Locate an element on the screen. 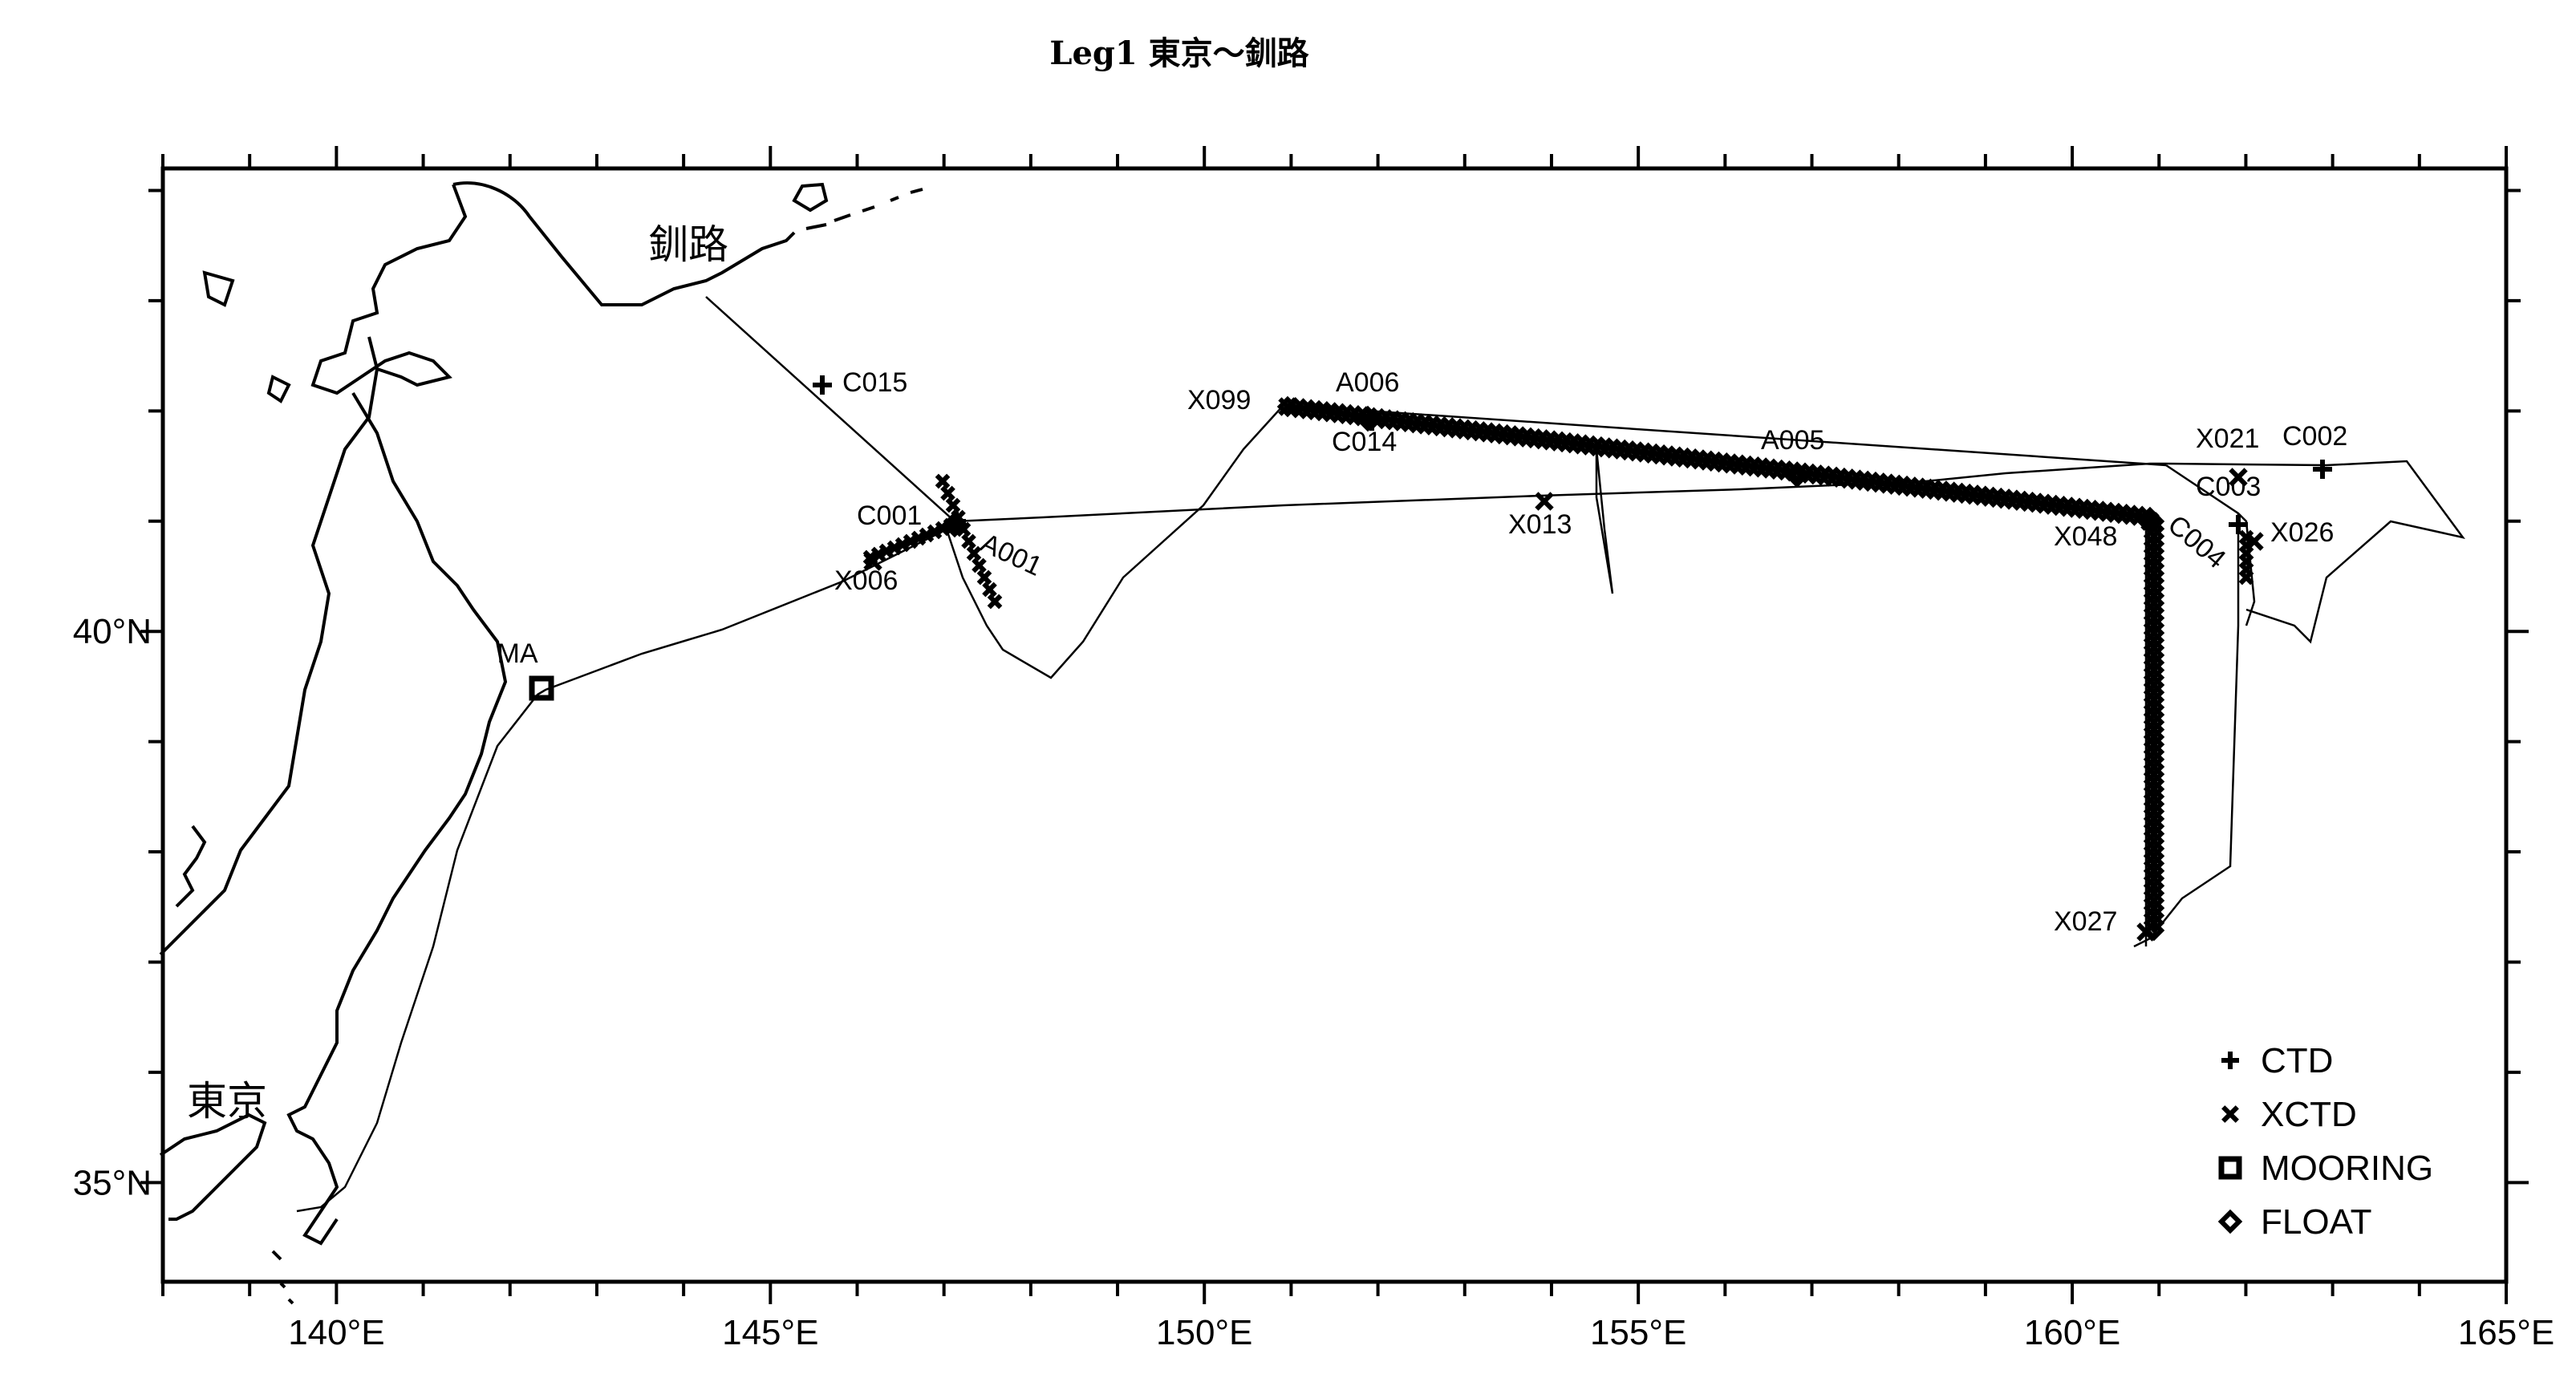 The image size is (2576, 1382). station-label: C014 is located at coordinates (1364, 442).